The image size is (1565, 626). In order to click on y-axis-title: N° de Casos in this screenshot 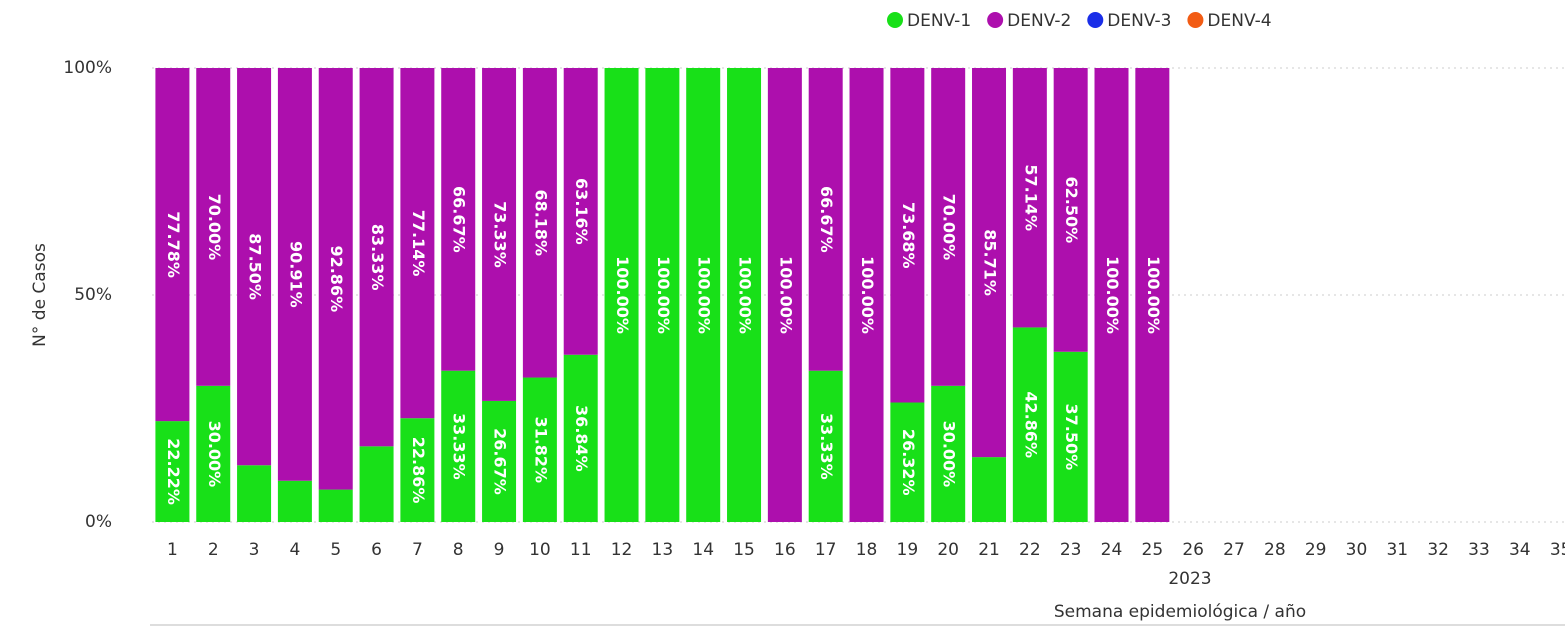, I will do `click(40, 295)`.